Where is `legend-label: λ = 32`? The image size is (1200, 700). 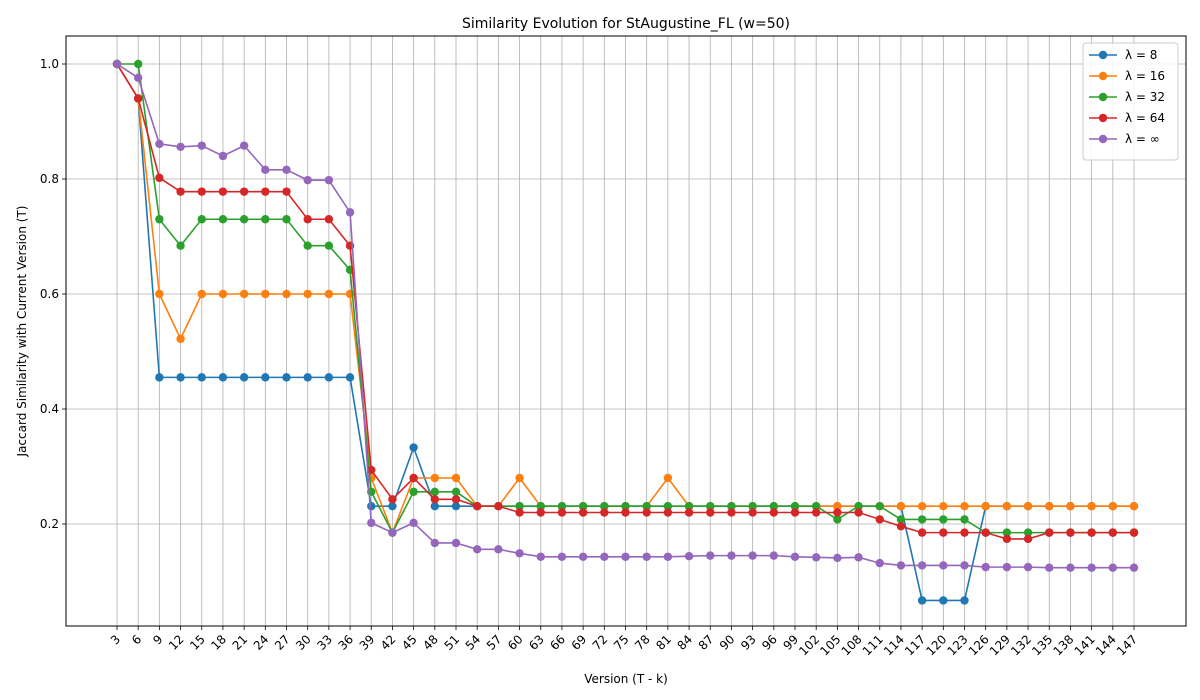 legend-label: λ = 32 is located at coordinates (1145, 97).